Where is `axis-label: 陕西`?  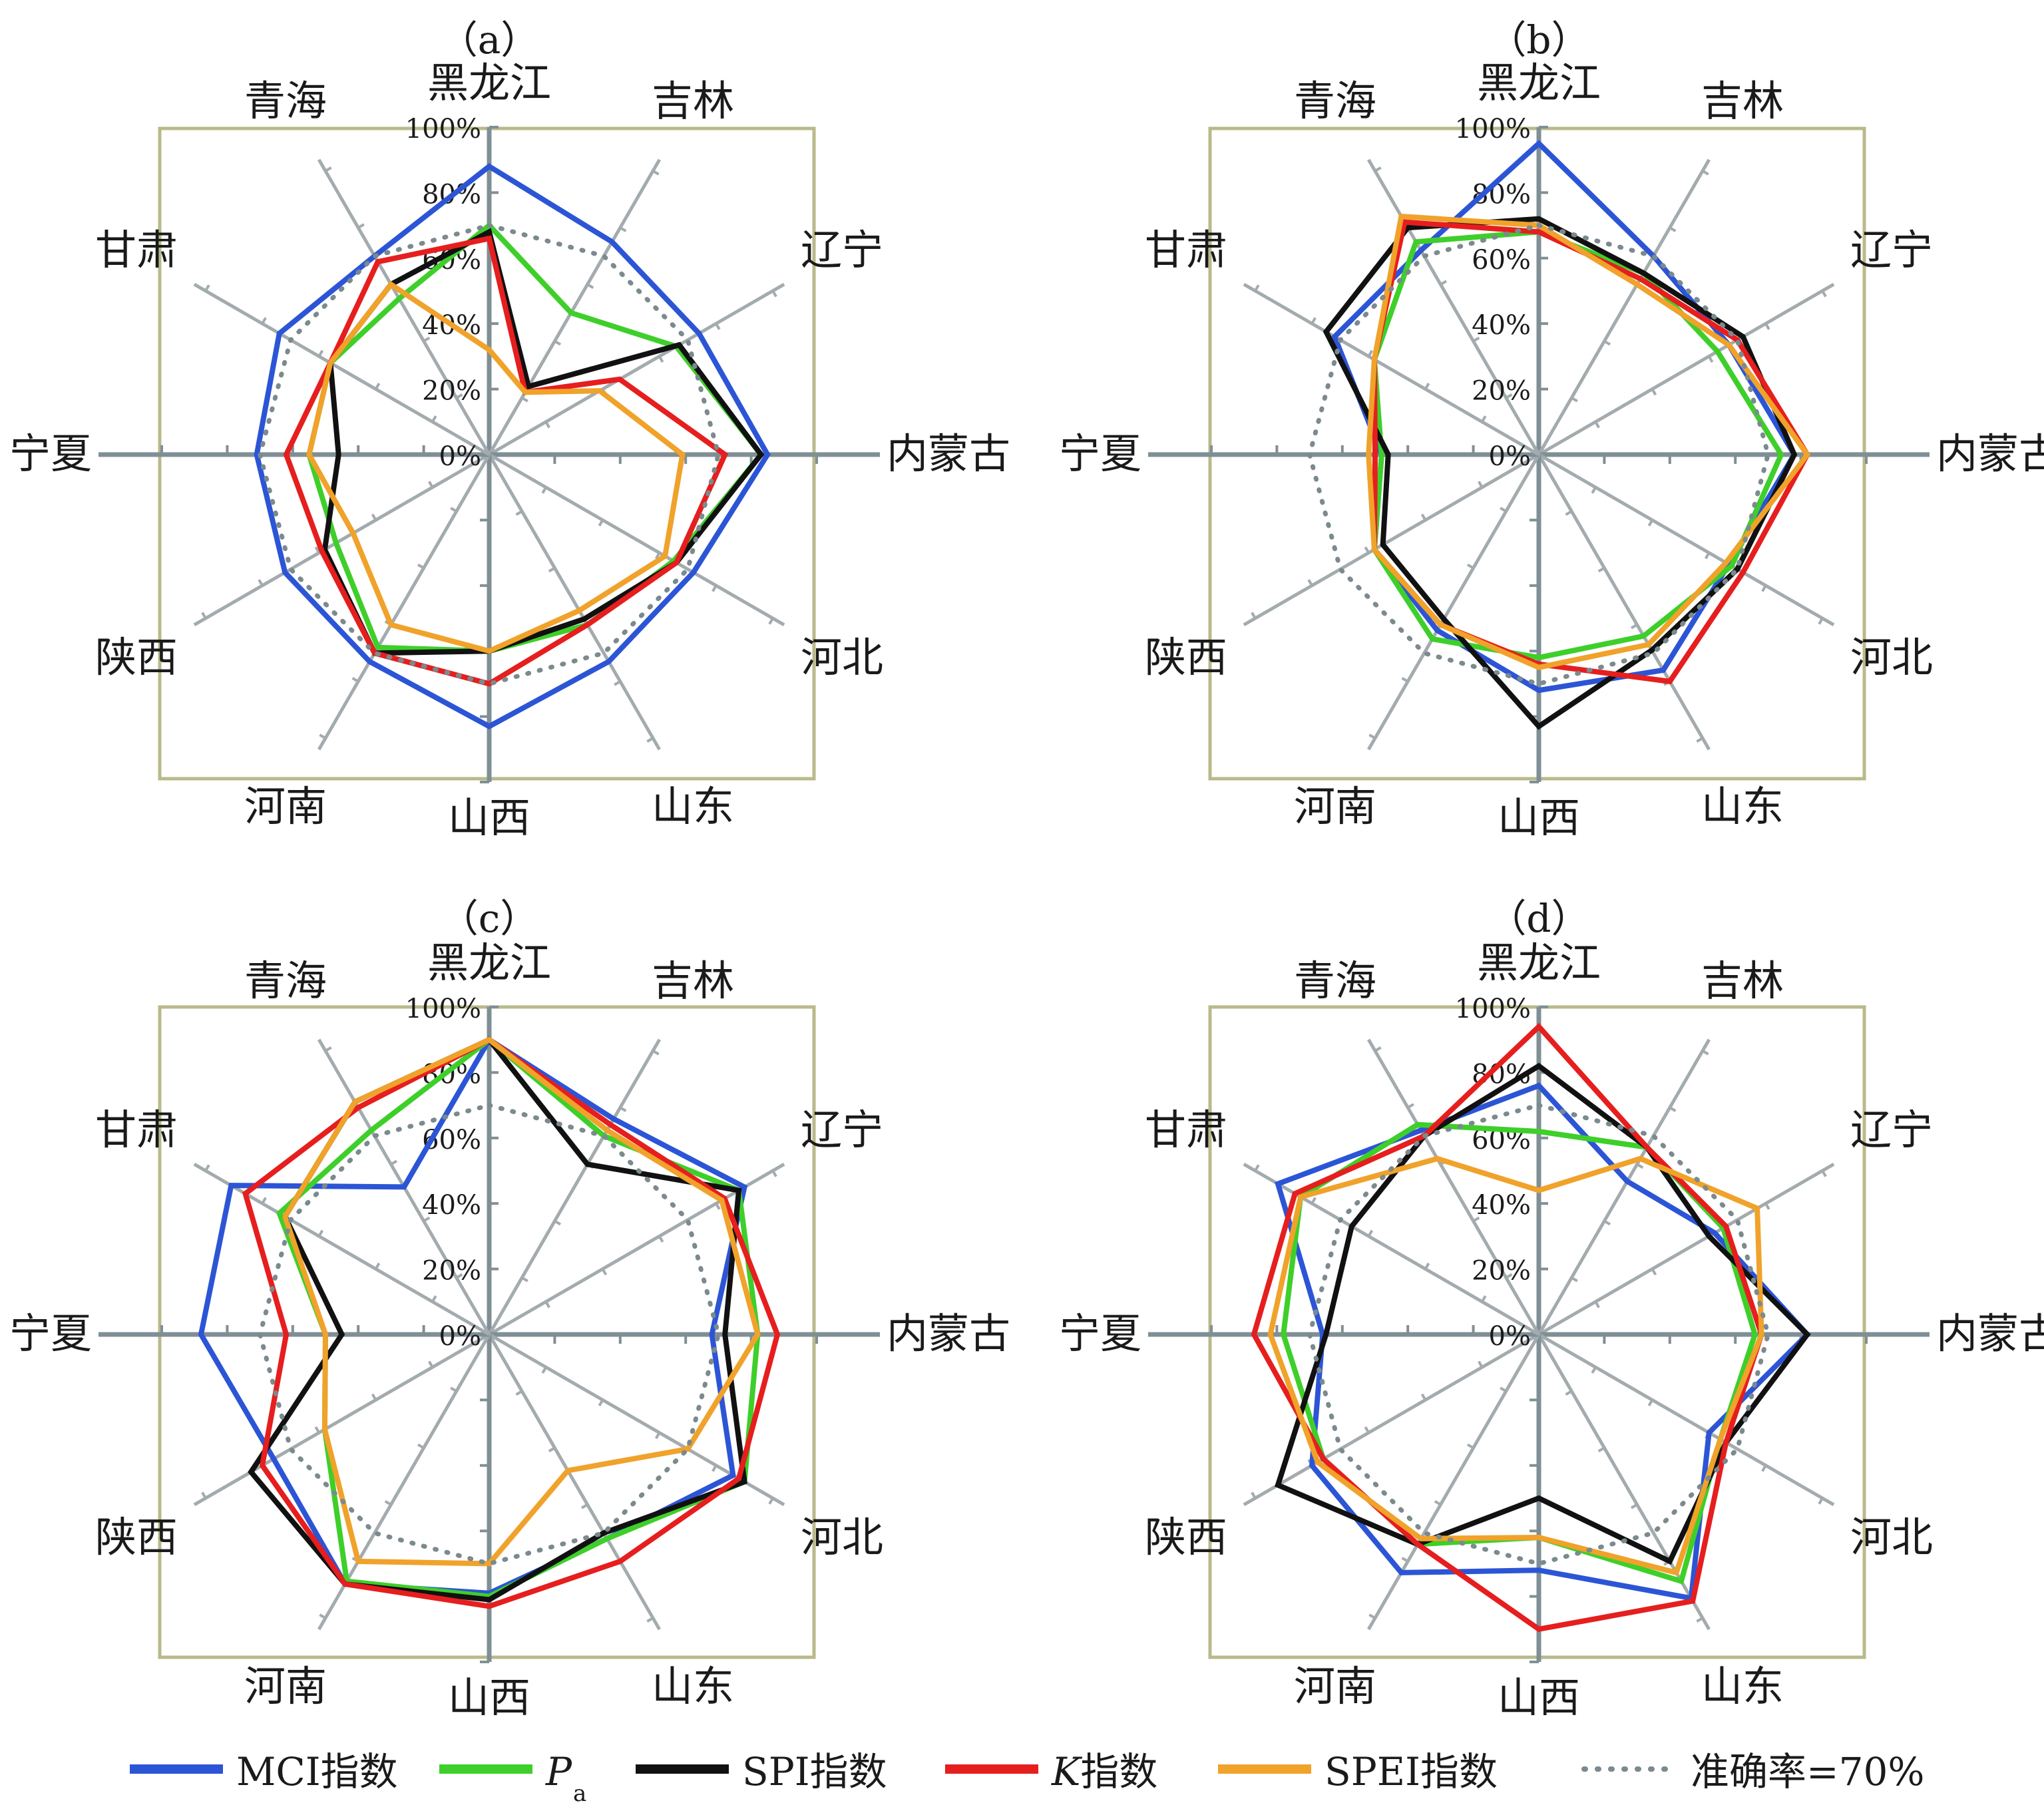
axis-label: 陕西 is located at coordinates (136, 1537).